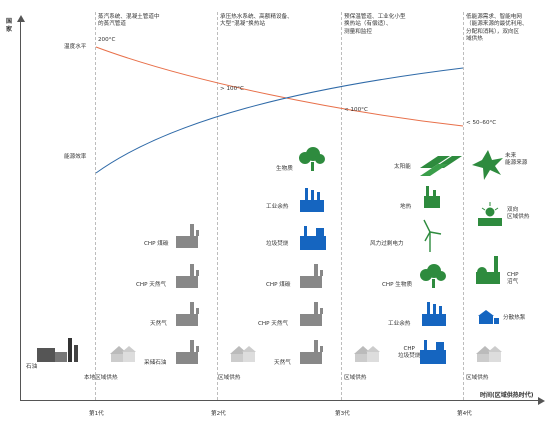 This screenshot has width=556, height=426. I want to click on star-burst-icon, so click(487, 165).